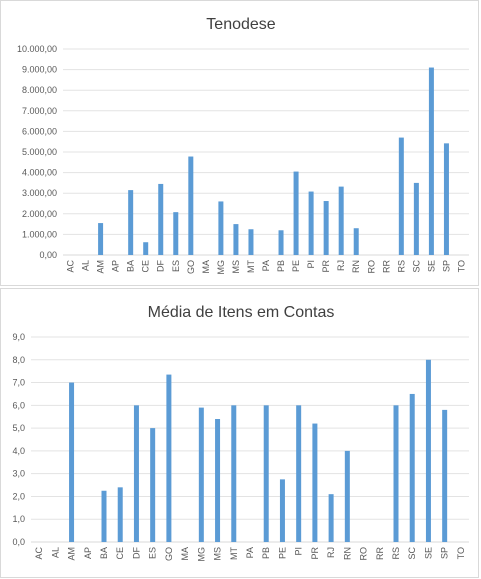  Describe the element at coordinates (282, 553) in the screenshot. I see `x-tick-label: PE` at that location.